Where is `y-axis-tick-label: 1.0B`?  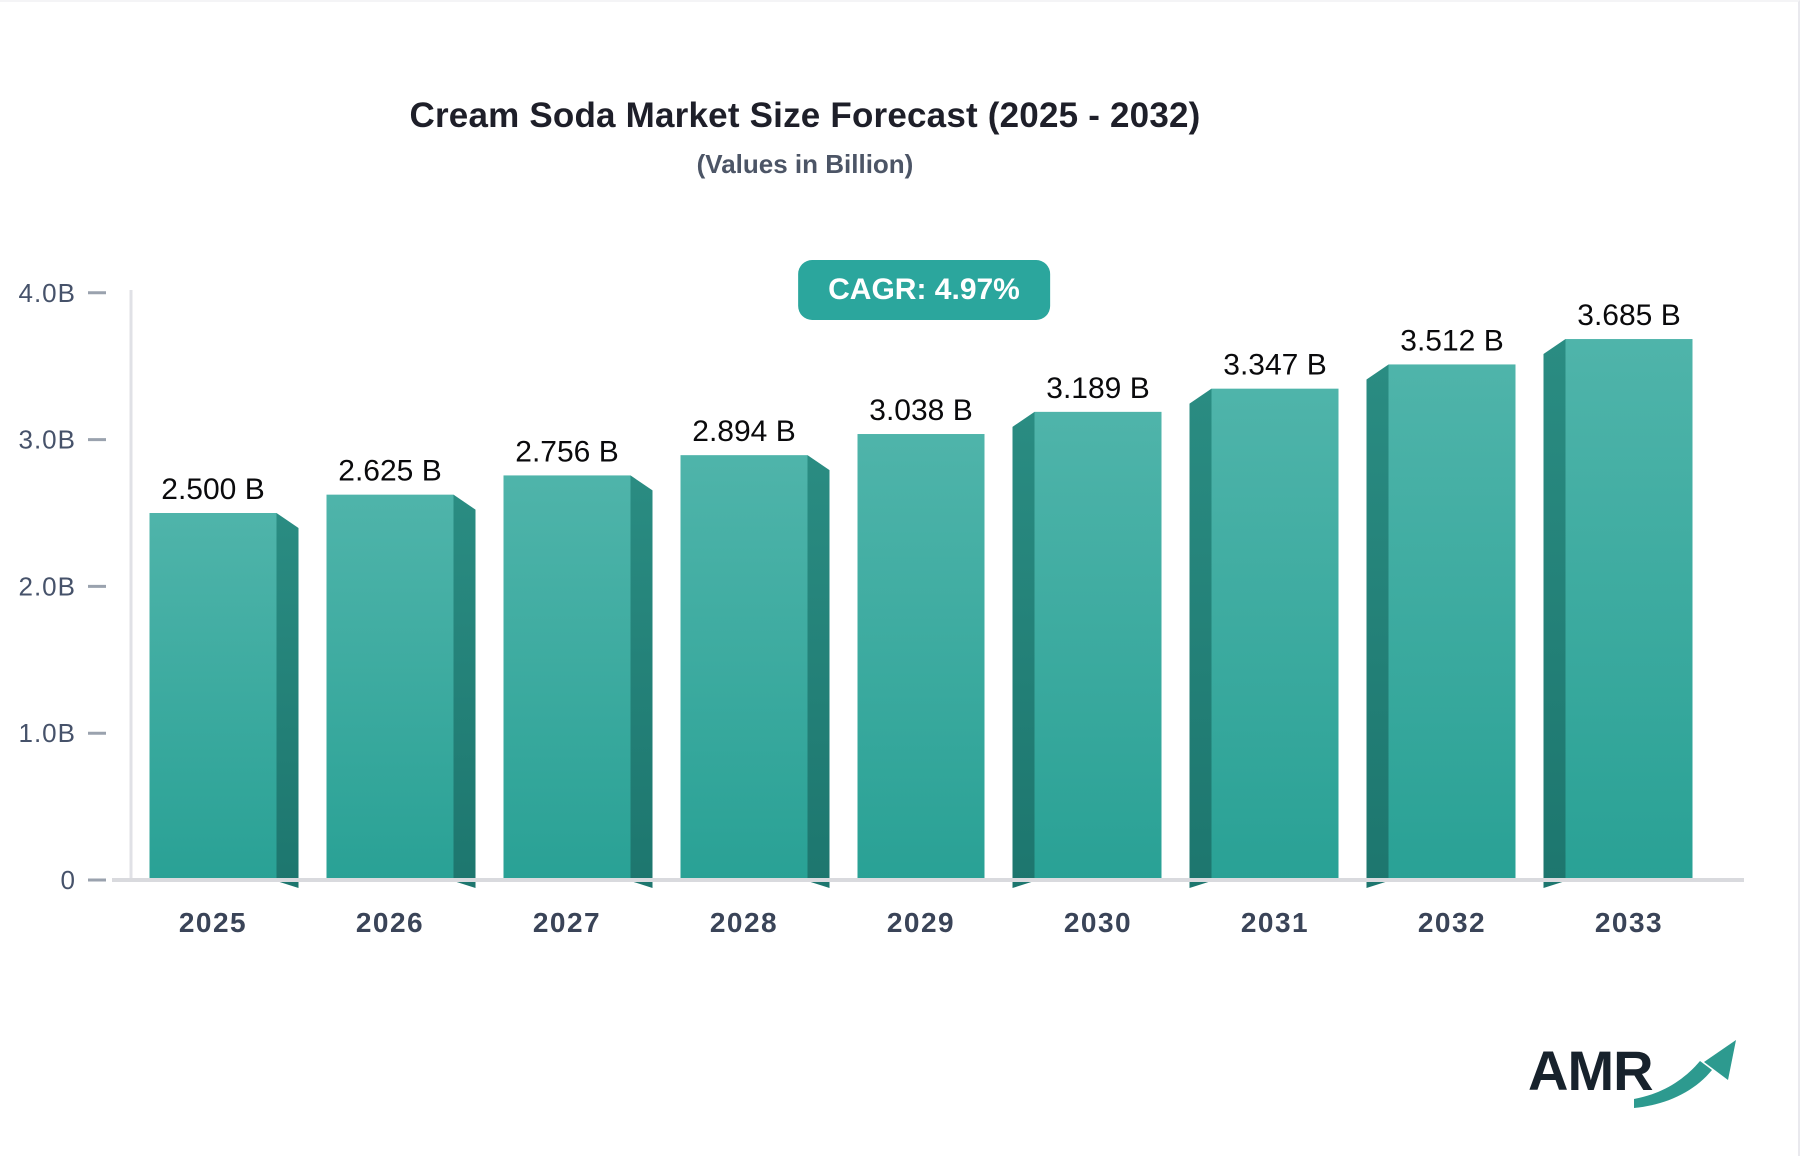
y-axis-tick-label: 1.0B is located at coordinates (48, 733).